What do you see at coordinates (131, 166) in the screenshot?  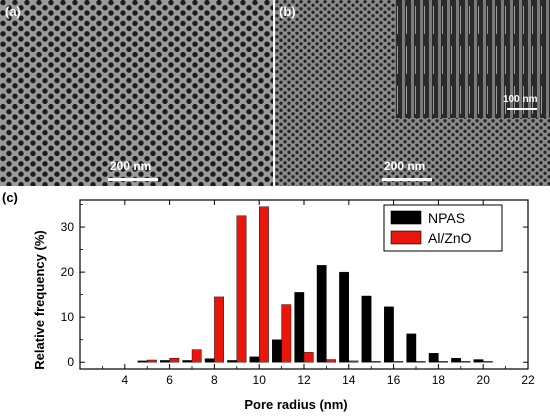 I see `scale-bar-label-a: 200 nm` at bounding box center [131, 166].